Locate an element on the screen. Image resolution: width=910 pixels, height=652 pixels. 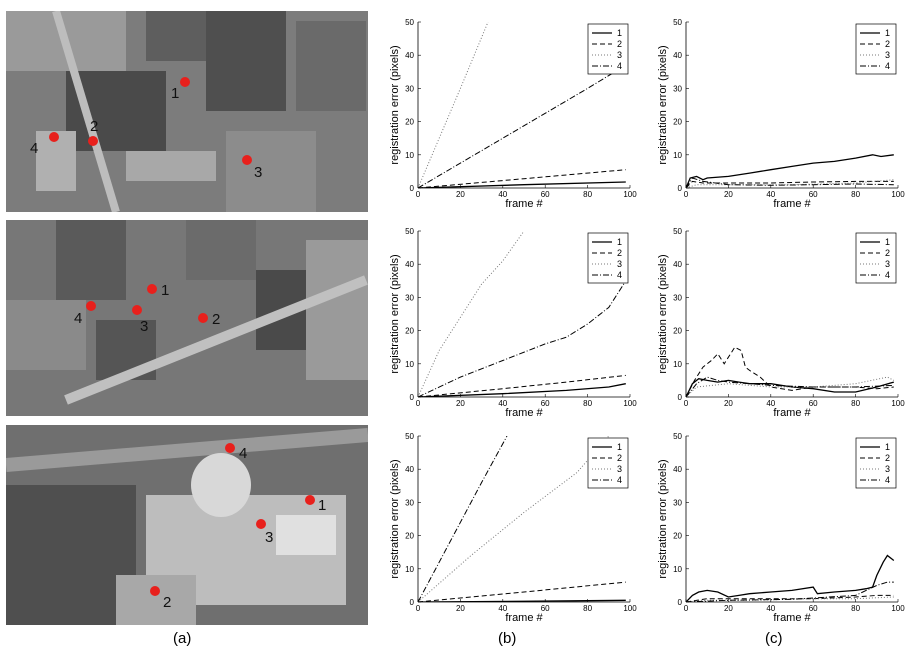
marker-label: 1 is located at coordinates (165, 290).